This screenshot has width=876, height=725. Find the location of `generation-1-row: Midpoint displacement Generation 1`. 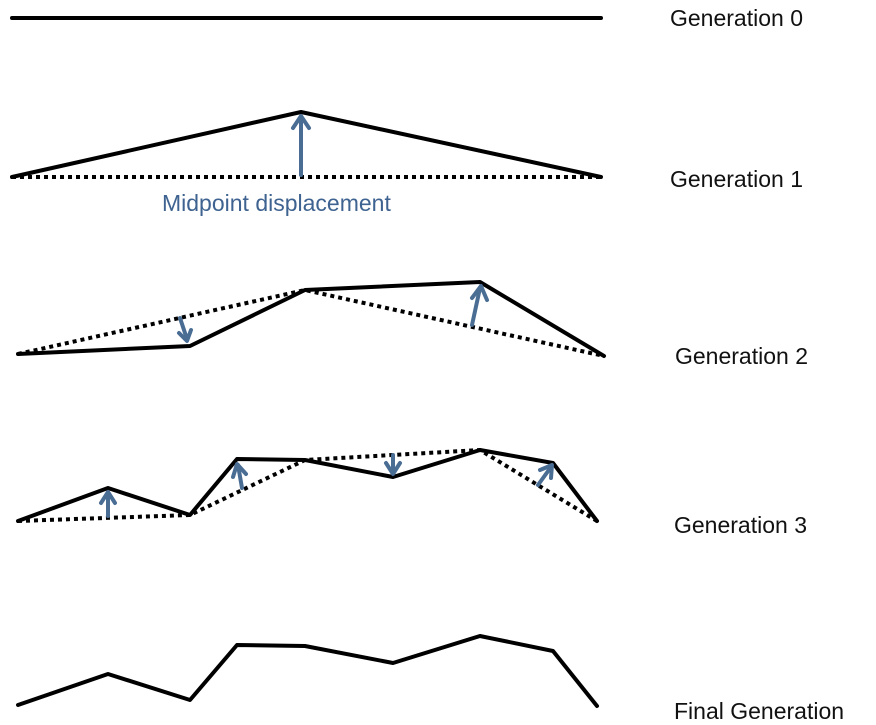

generation-1-row: Midpoint displacement Generation 1 is located at coordinates (406, 163).